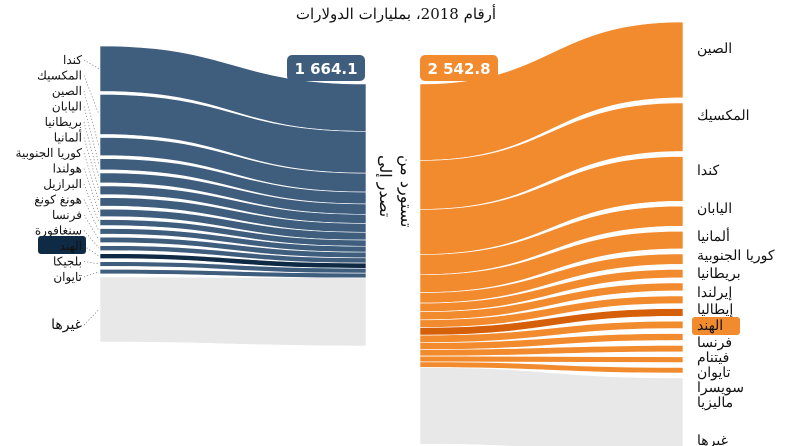 The image size is (792, 446). What do you see at coordinates (714, 373) in the screenshot?
I see `label-imports-12: تايوان` at bounding box center [714, 373].